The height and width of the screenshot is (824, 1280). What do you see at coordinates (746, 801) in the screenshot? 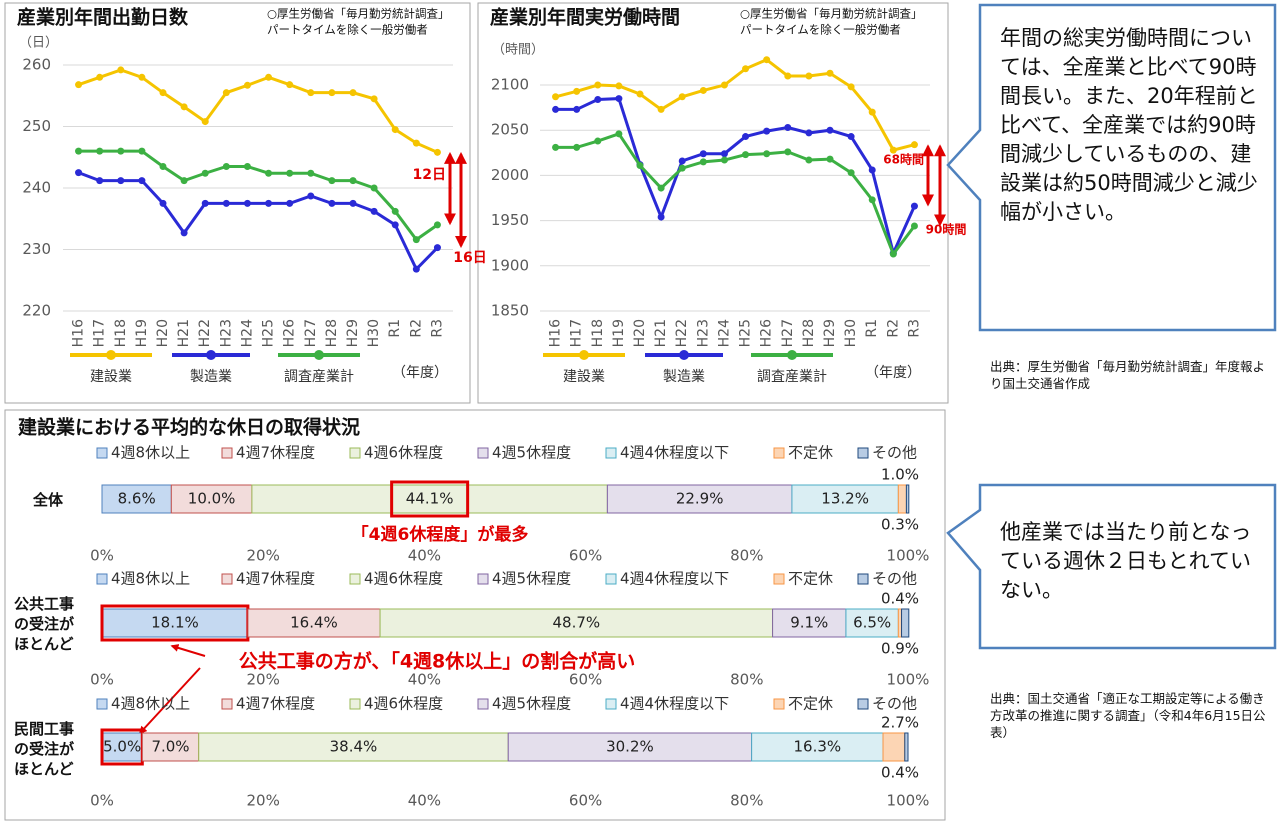
I see `x-tick-label: 80%` at bounding box center [746, 801].